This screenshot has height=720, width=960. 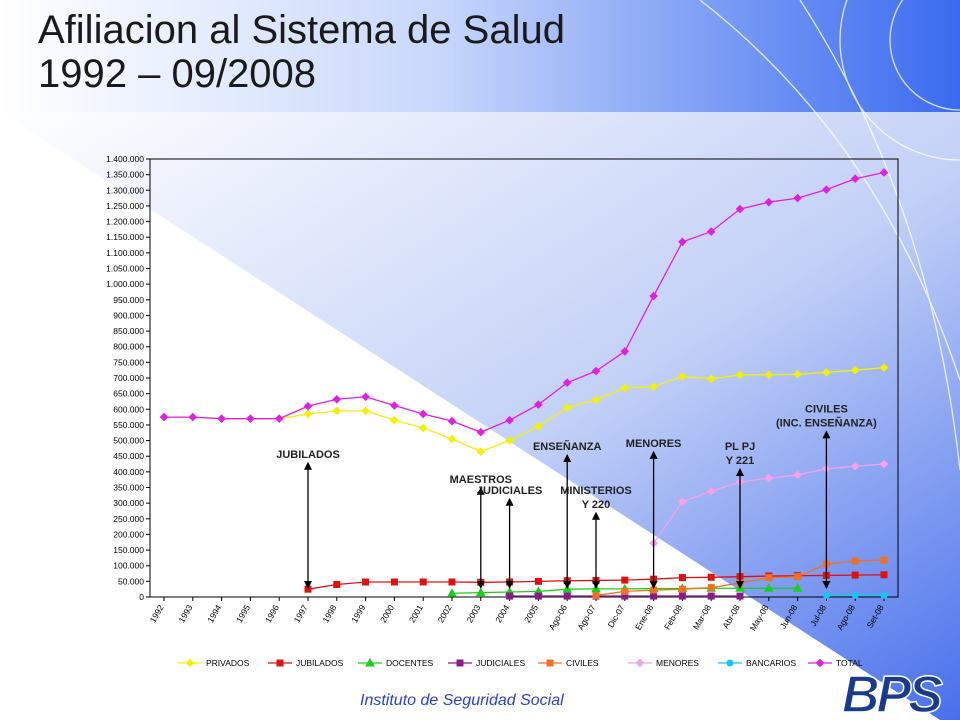 I want to click on x-tick-label: Ago-07, so click(x=586, y=617).